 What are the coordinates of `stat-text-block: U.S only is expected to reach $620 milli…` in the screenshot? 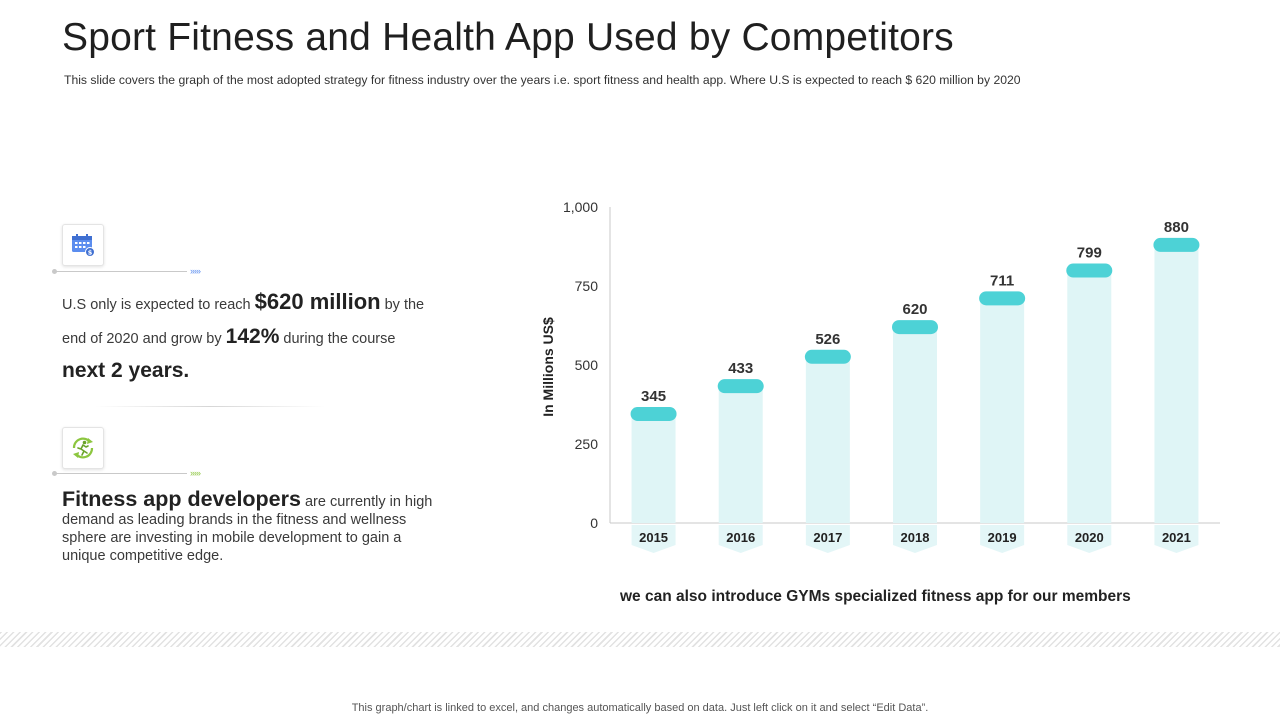 It's located at (257, 337).